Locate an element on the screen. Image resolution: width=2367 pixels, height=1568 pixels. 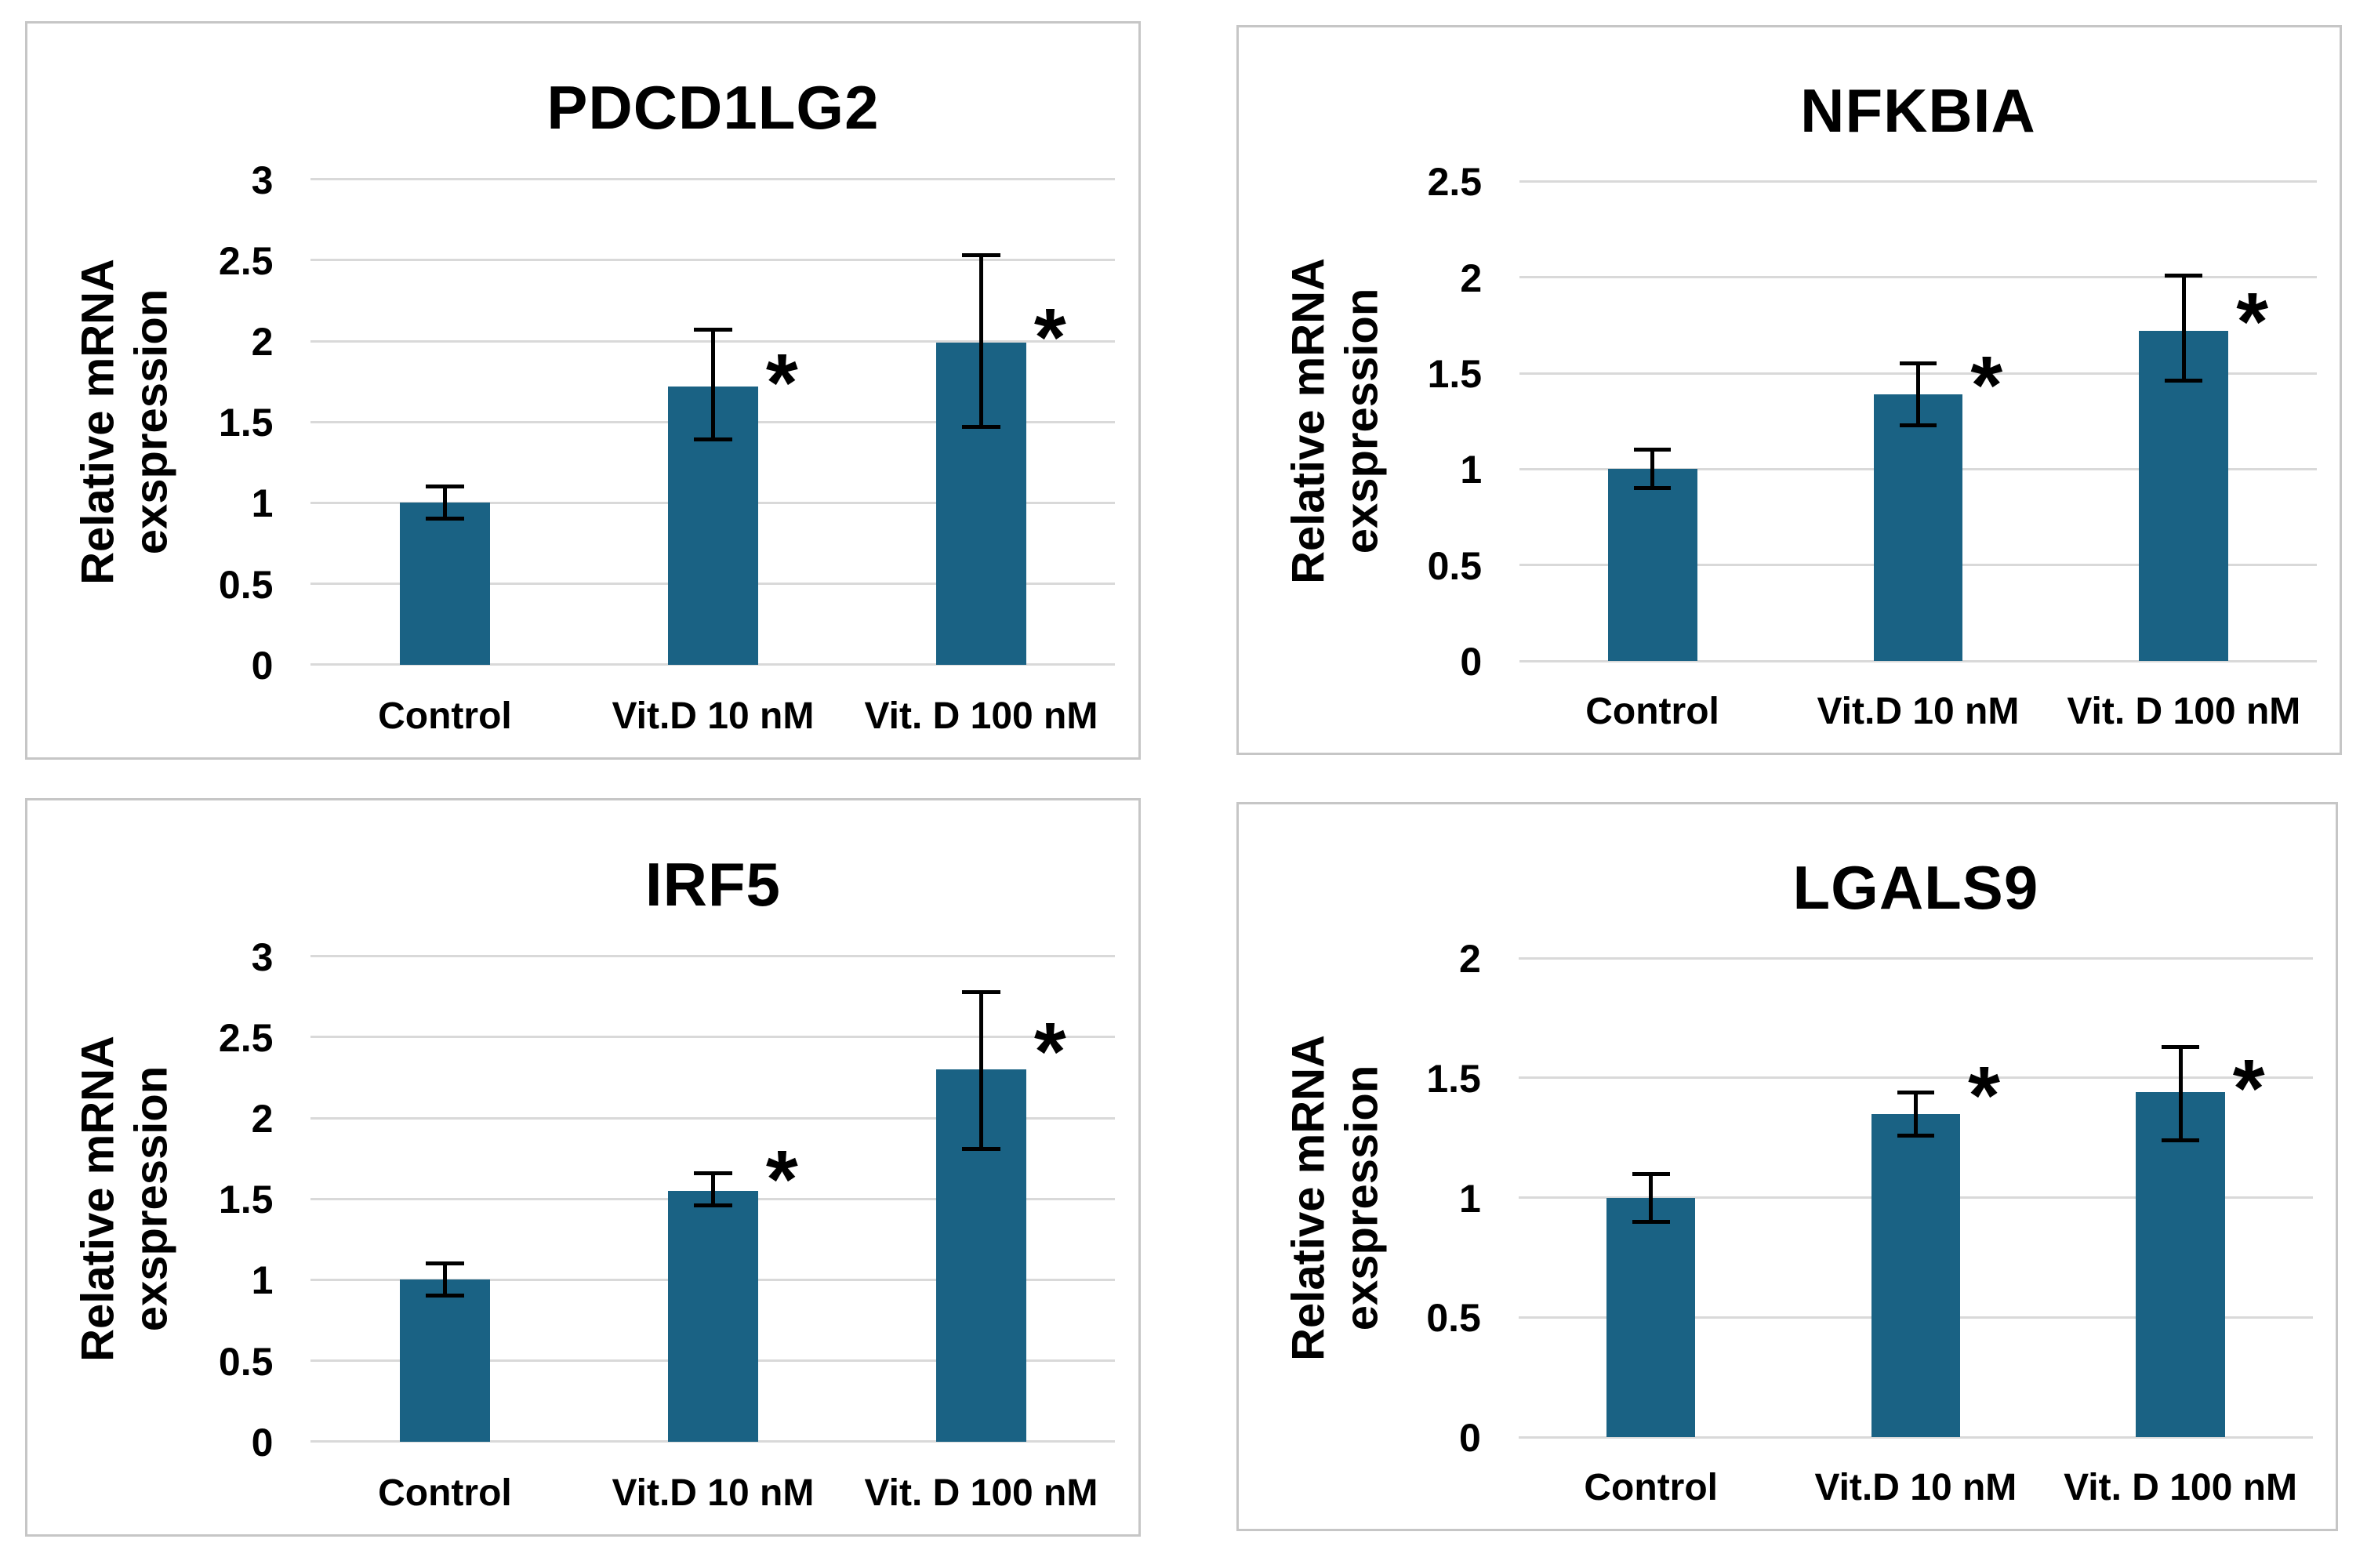
chart-title: PDCD1LG2 is located at coordinates (713, 108).